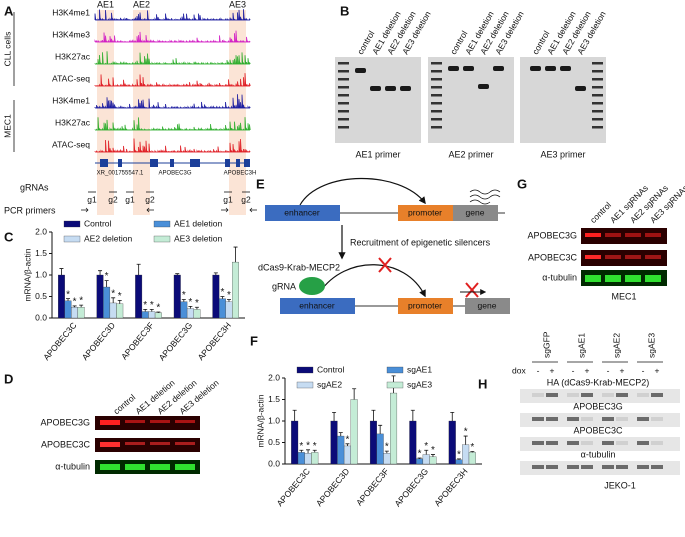 The width and height of the screenshot is (685, 537). I want to click on element-label: promoter, so click(425, 305).